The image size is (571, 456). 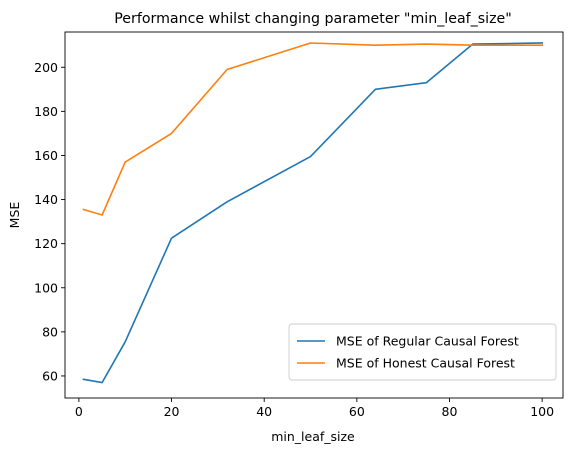 I want to click on y-tick-label: 180, so click(x=46, y=111).